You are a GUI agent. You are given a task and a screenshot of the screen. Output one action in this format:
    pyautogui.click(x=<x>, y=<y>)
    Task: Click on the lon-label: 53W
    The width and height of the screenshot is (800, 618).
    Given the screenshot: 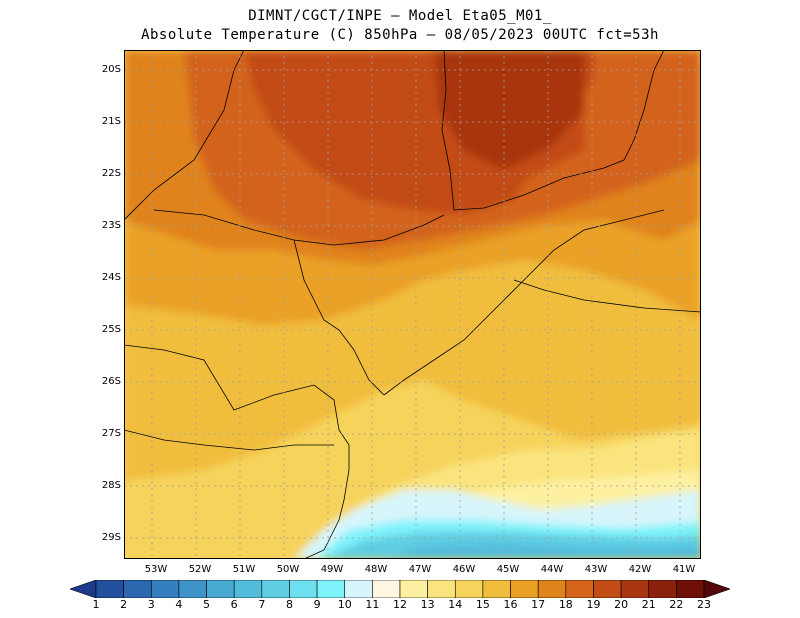 What is the action you would take?
    pyautogui.click(x=156, y=569)
    